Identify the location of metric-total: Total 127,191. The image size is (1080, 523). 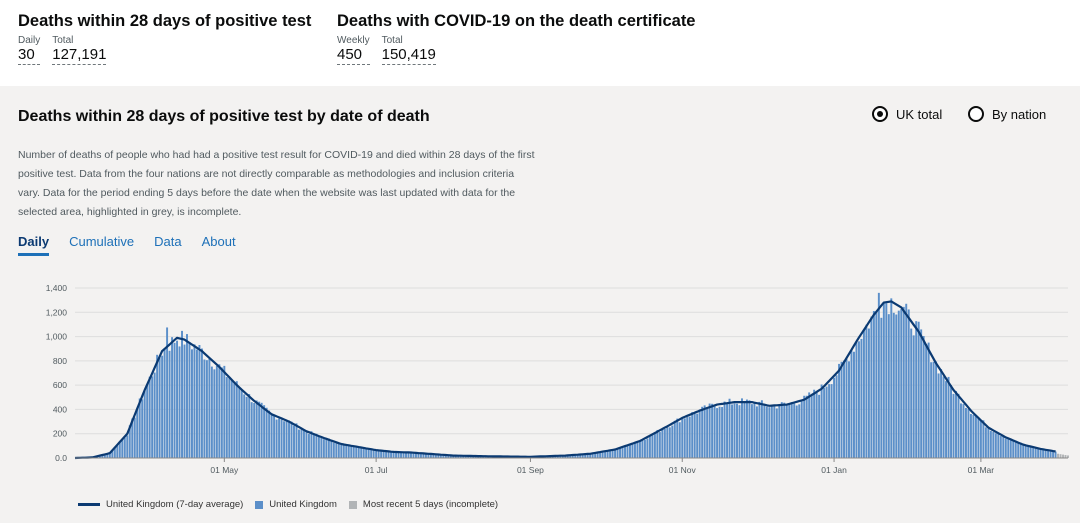
(79, 50).